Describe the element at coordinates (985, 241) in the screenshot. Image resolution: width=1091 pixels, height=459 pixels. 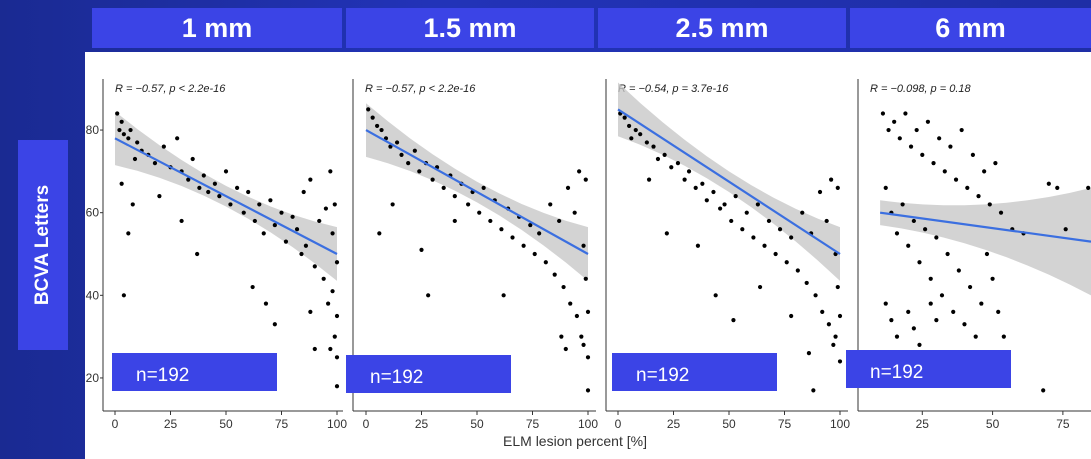
I see `confidence-band` at that location.